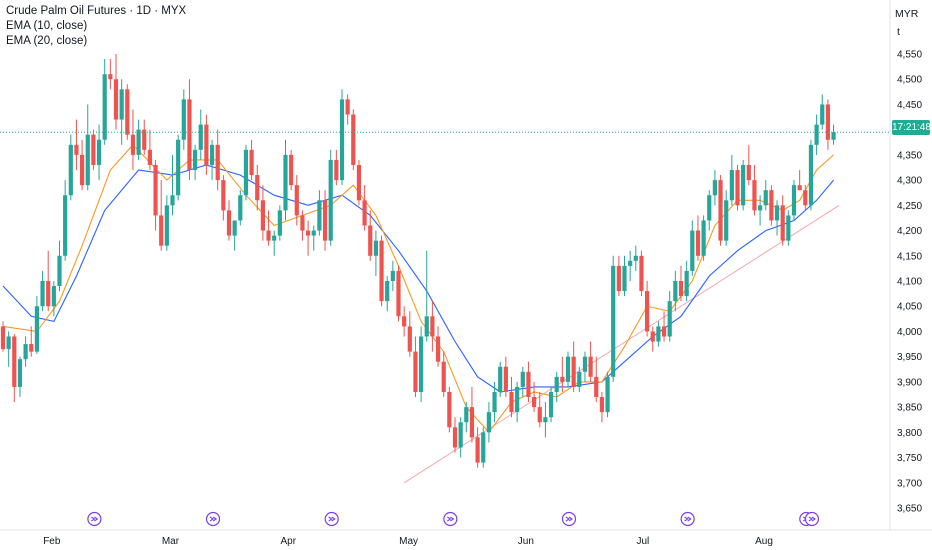 The image size is (932, 550). Describe the element at coordinates (52, 541) in the screenshot. I see `time-tick-label: Feb` at that location.